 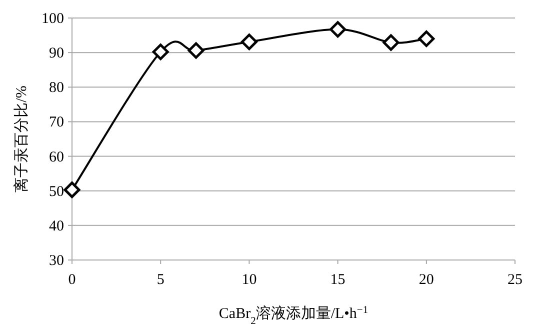 I want to click on y-axis-title: 离子汞百分比/%, so click(x=21, y=139).